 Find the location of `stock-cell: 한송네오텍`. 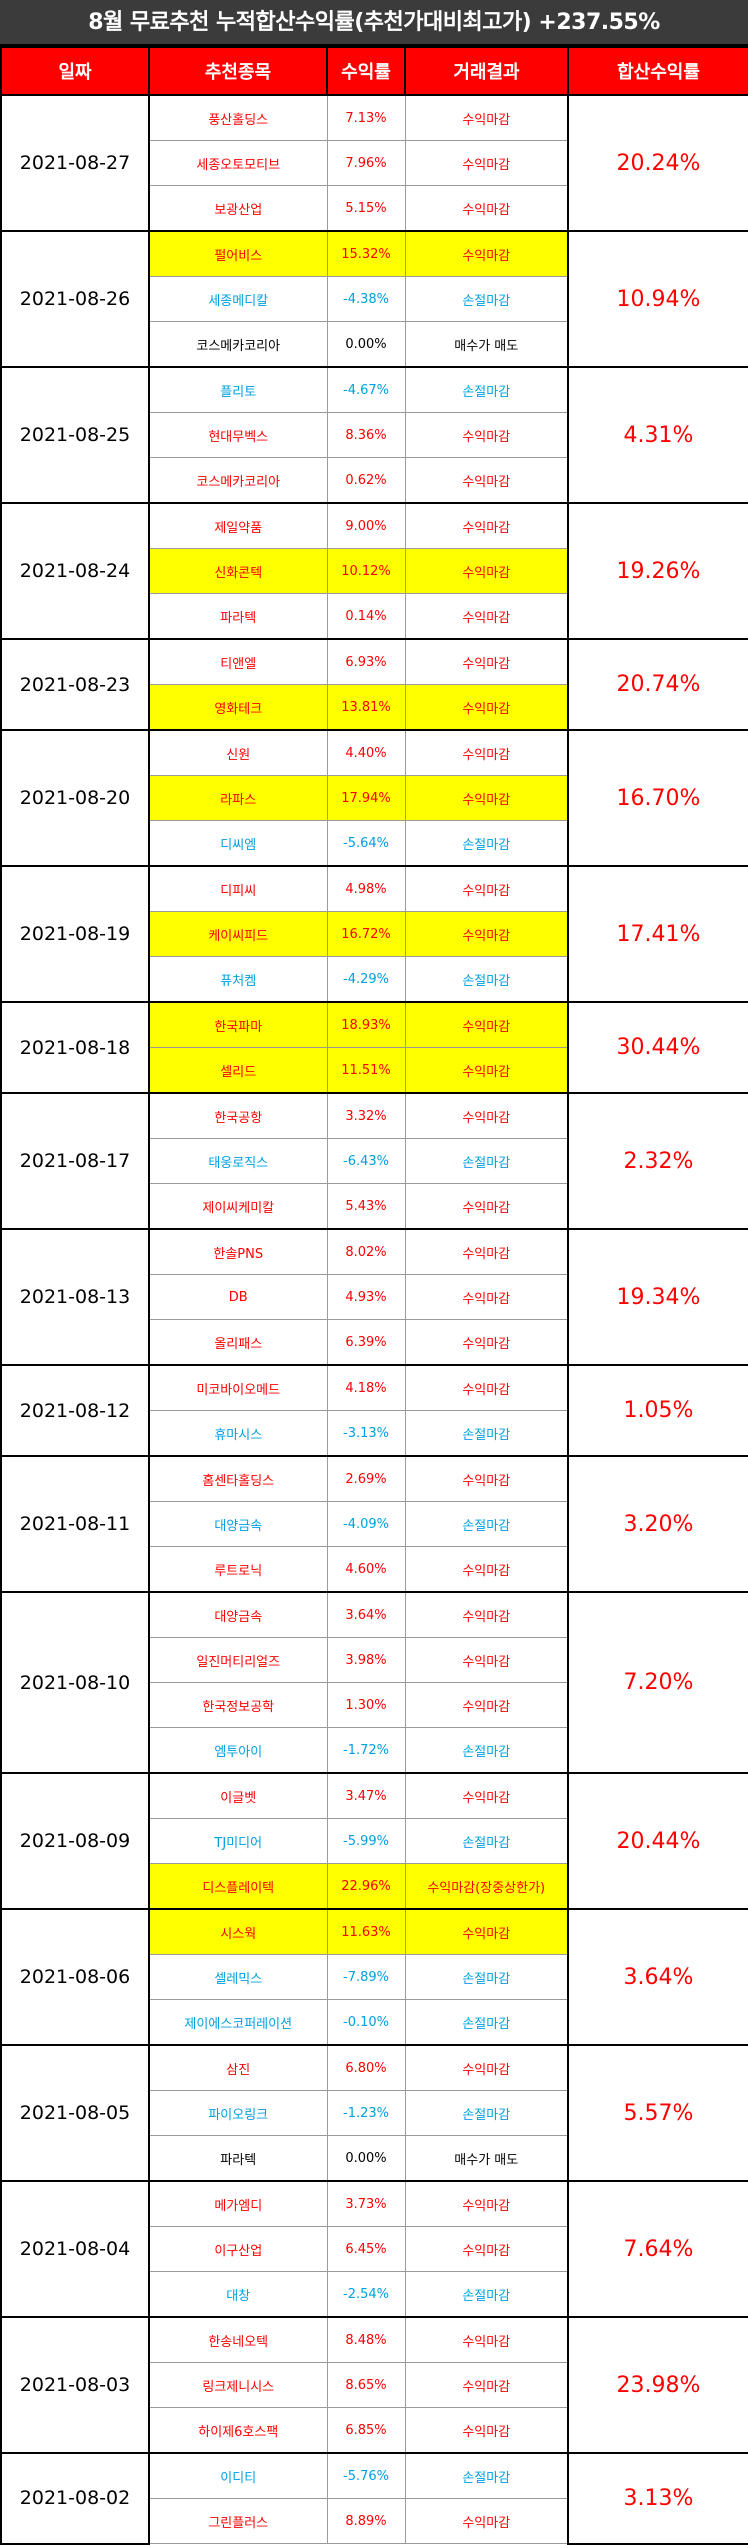

stock-cell: 한송네오텍 is located at coordinates (238, 2339).